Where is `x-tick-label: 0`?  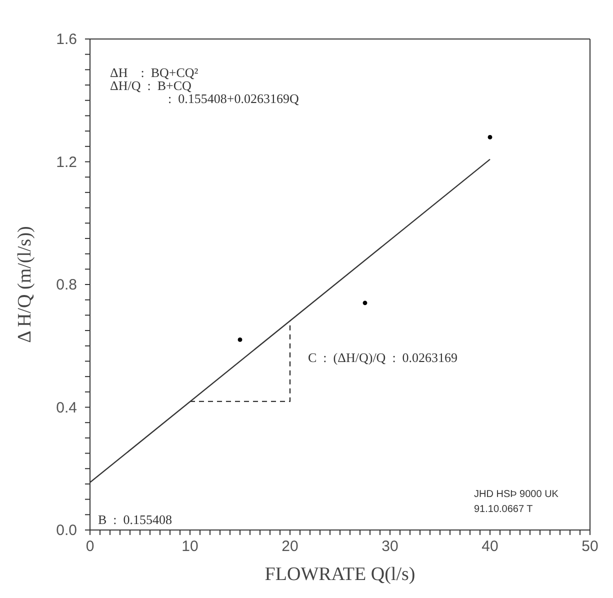
x-tick-label: 0 is located at coordinates (90, 546).